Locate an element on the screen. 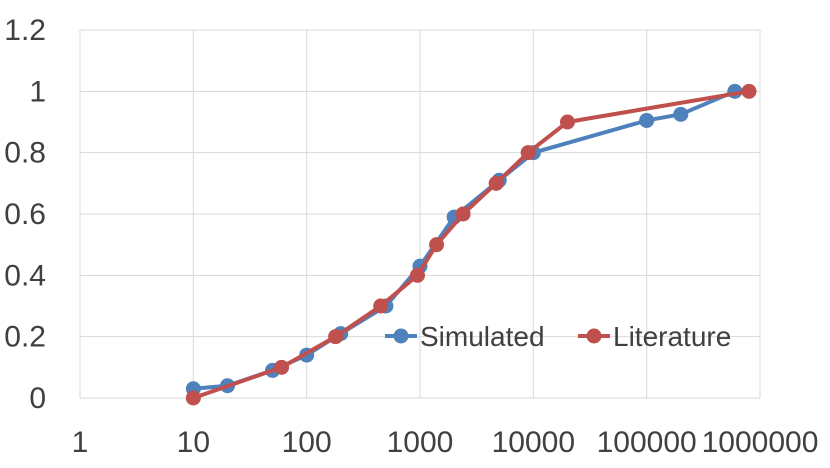 The image size is (830, 468). y-tick-label: 1.2 is located at coordinates (25, 30).